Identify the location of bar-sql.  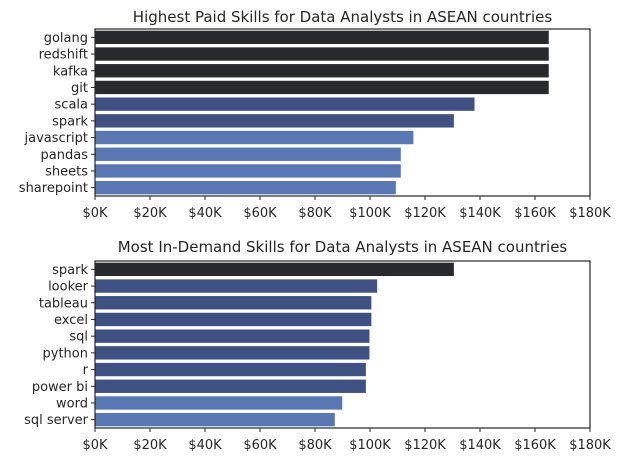
(232, 336).